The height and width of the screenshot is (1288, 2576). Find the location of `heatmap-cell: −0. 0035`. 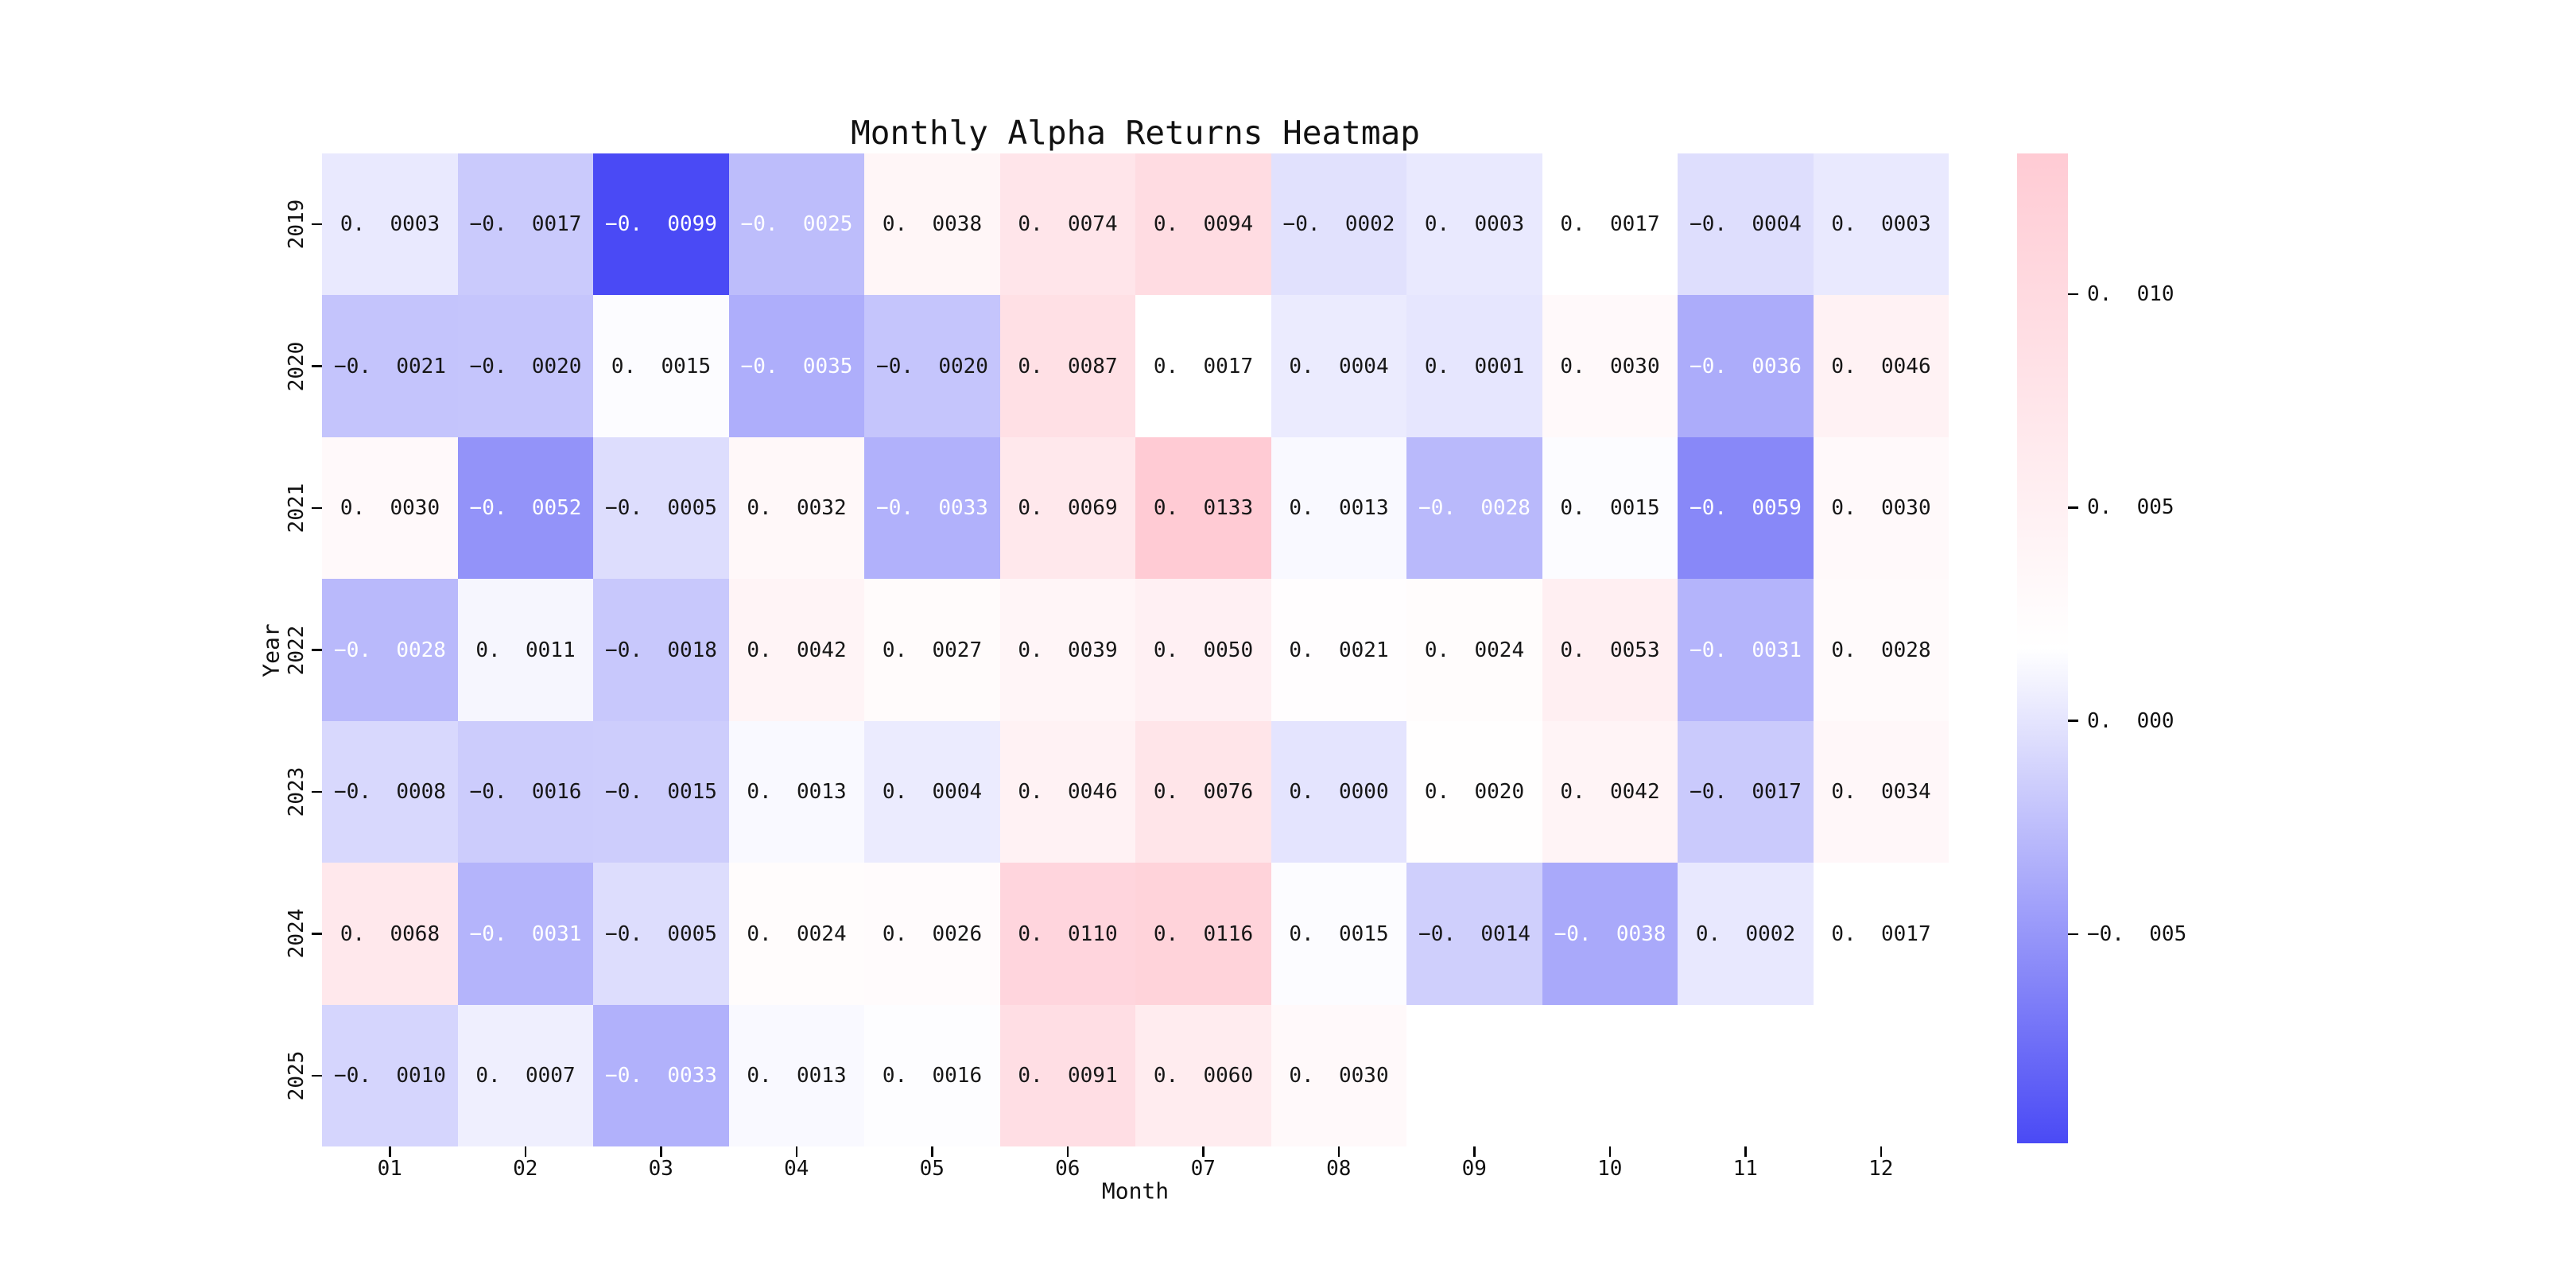

heatmap-cell: −0. 0035 is located at coordinates (796, 366).